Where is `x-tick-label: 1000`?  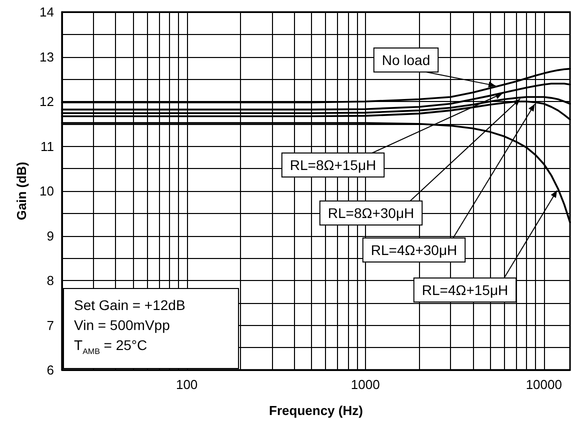
x-tick-label: 1000 is located at coordinates (365, 384).